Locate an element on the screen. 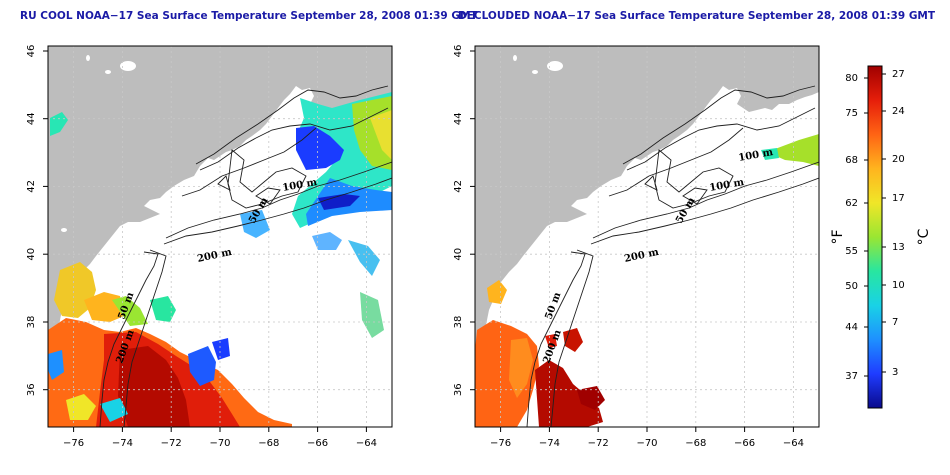  c-tick-label: 13 is located at coordinates (898, 247).